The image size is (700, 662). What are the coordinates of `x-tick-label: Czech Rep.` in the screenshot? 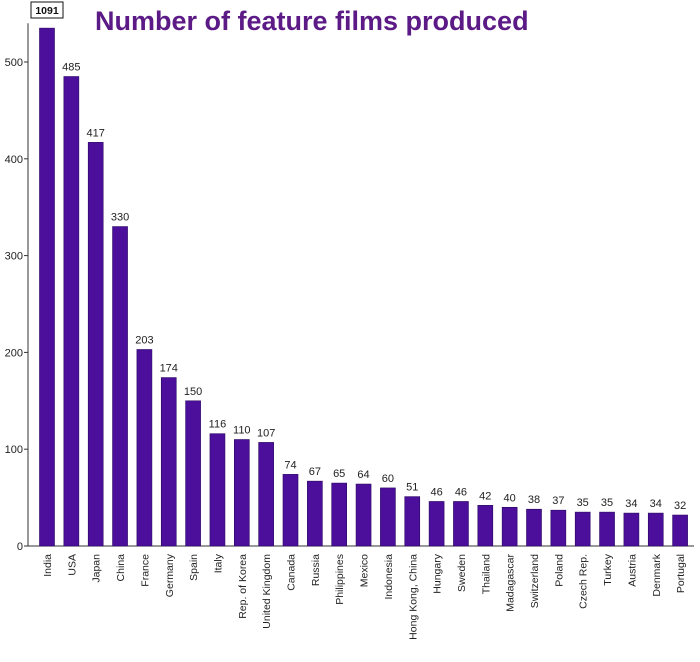 It's located at (584, 581).